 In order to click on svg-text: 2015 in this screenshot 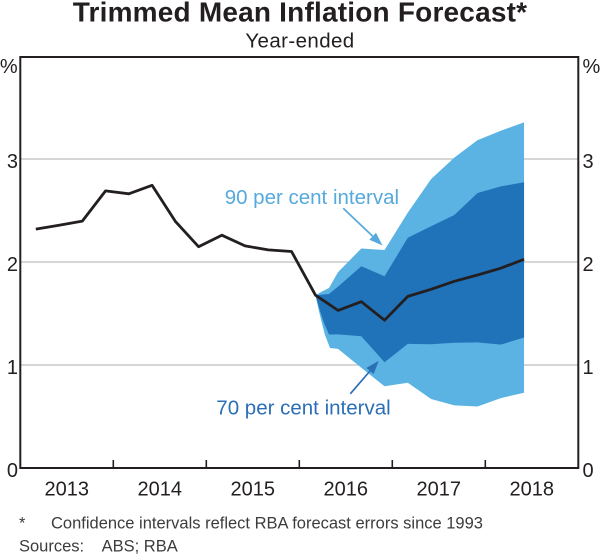, I will do `click(253, 489)`.